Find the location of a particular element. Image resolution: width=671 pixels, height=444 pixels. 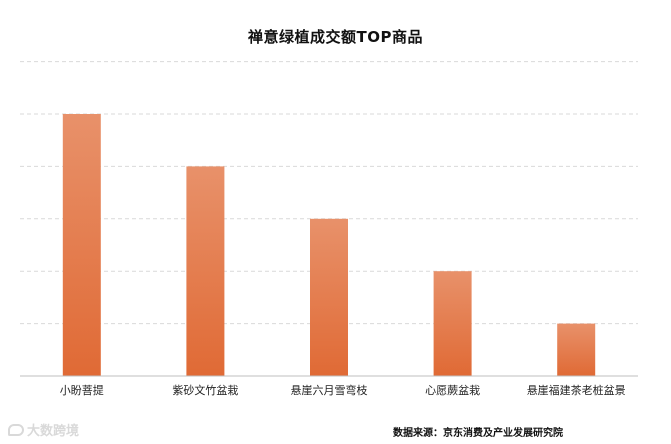

category-label: 悬崖福建茶老桩盆景 is located at coordinates (576, 390).